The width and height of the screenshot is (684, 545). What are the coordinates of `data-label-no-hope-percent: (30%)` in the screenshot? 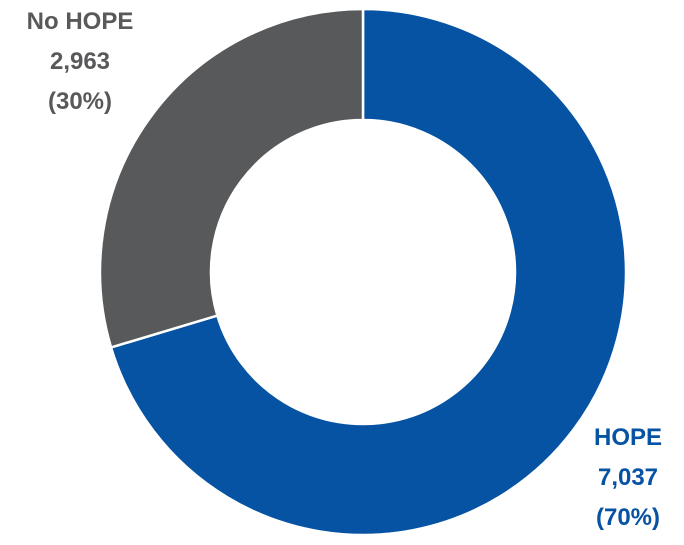 It's located at (80, 101).